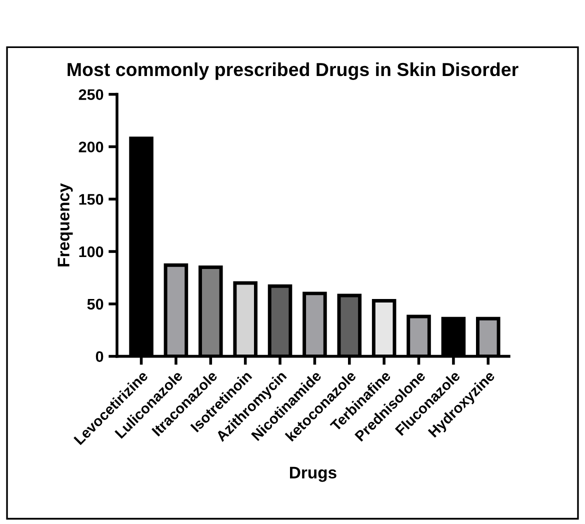  Describe the element at coordinates (91, 147) in the screenshot. I see `y-tick-label: 200` at that location.